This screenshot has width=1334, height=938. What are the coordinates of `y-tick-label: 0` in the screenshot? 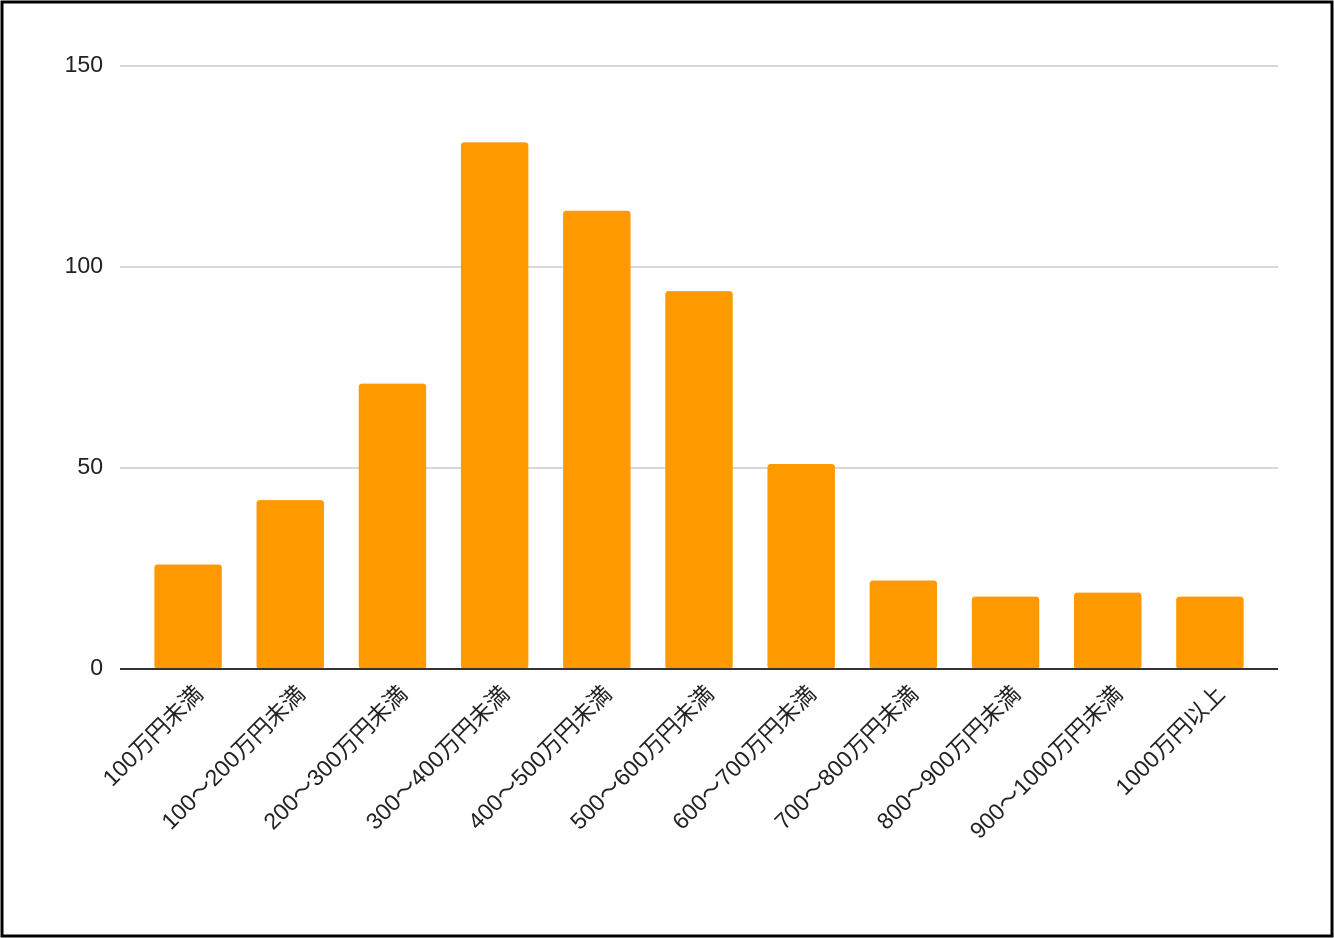 It's located at (96, 667).